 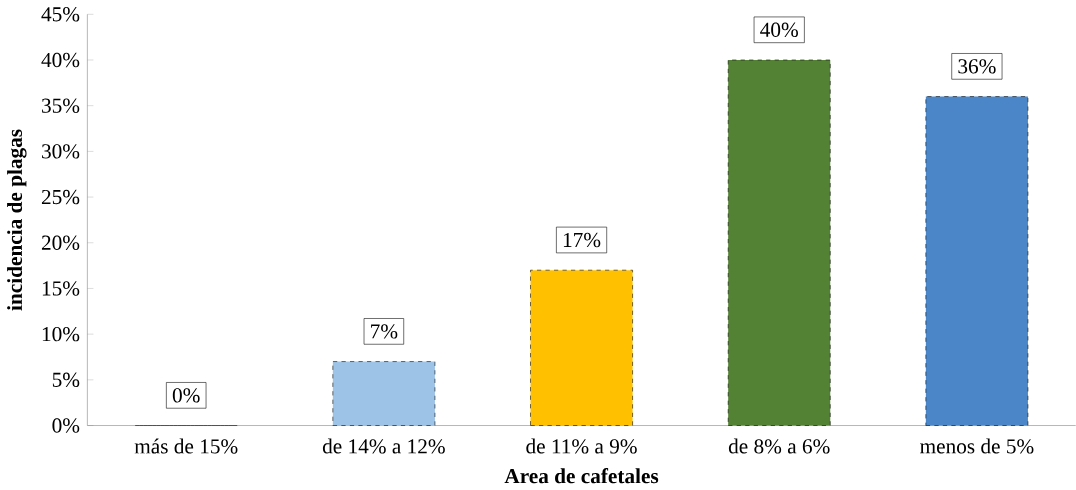 I want to click on y-tick-label: 15%, so click(x=61, y=288).